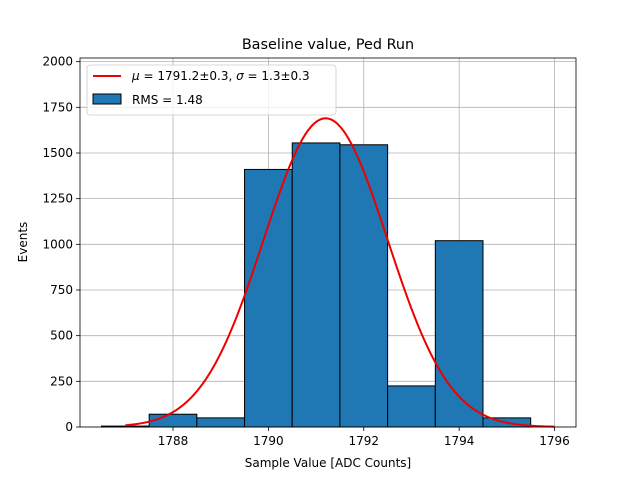  What do you see at coordinates (57, 244) in the screenshot?
I see `y-tick-label: 1000` at bounding box center [57, 244].